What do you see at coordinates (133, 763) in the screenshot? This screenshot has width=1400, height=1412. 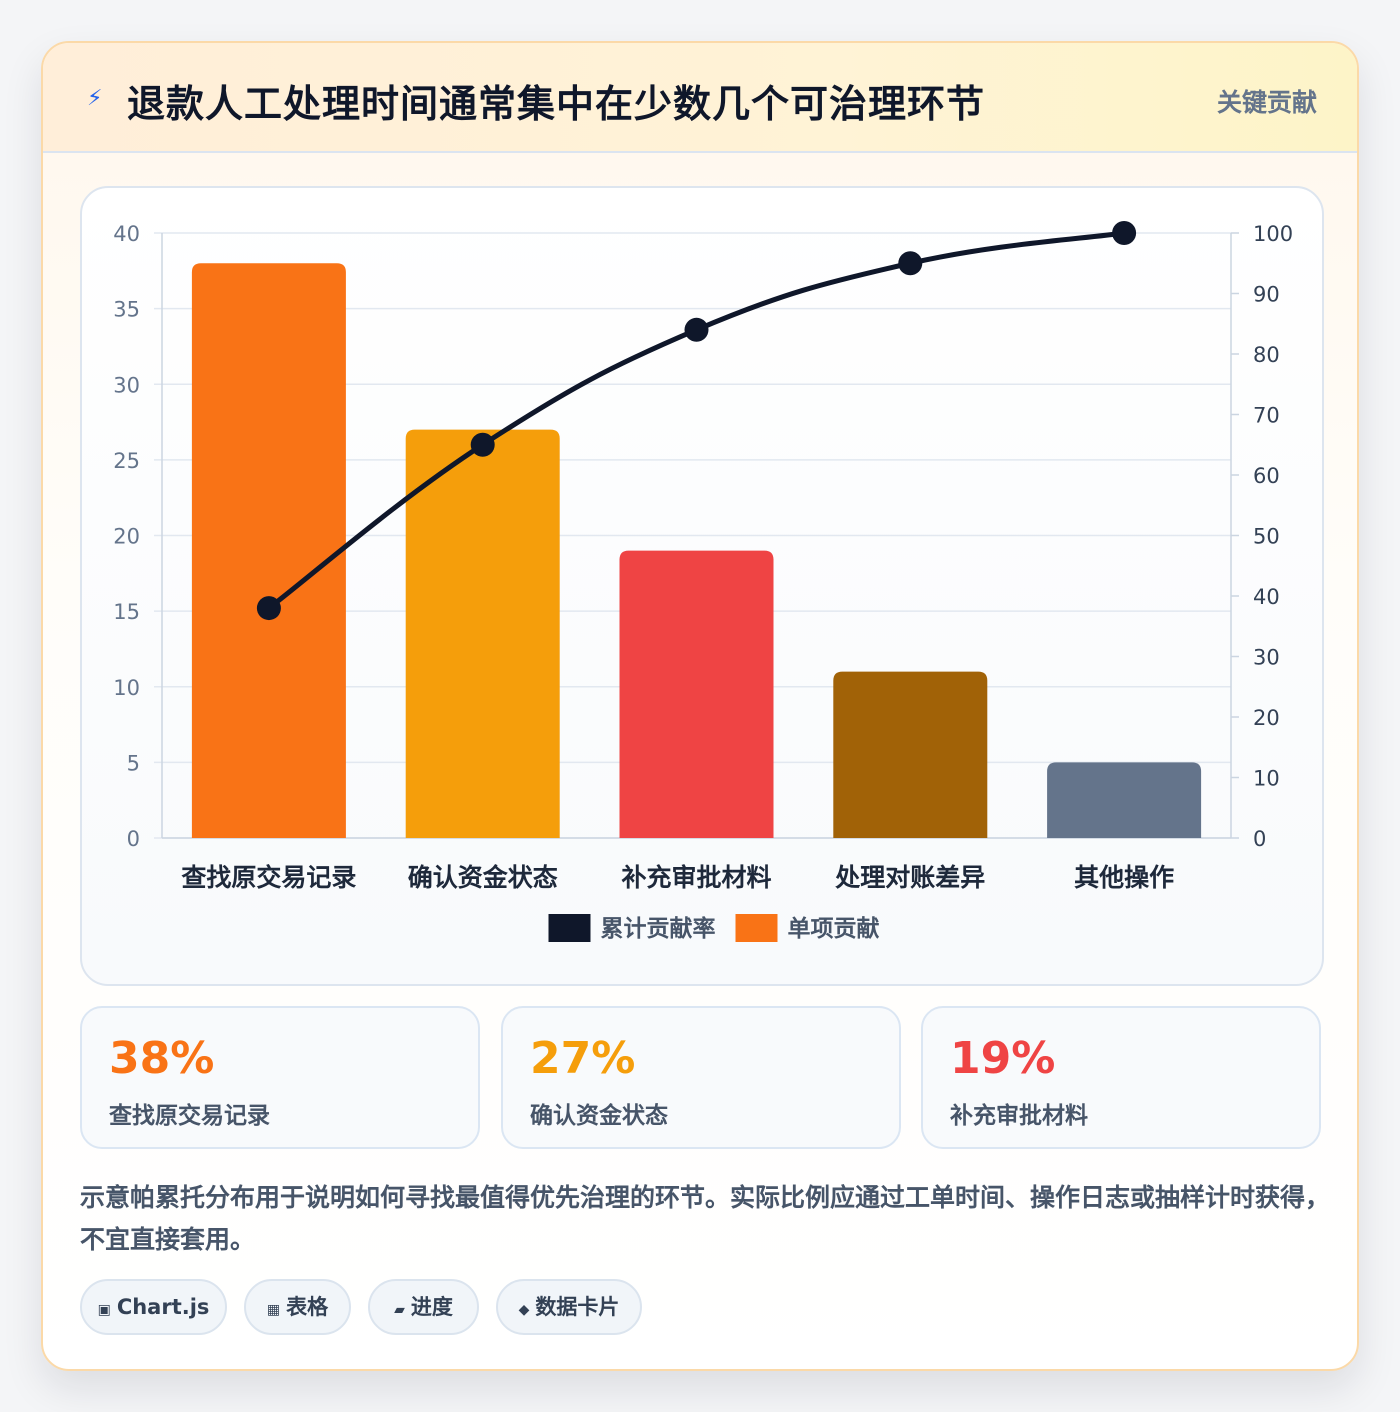 I see `y-tick-label: 5` at bounding box center [133, 763].